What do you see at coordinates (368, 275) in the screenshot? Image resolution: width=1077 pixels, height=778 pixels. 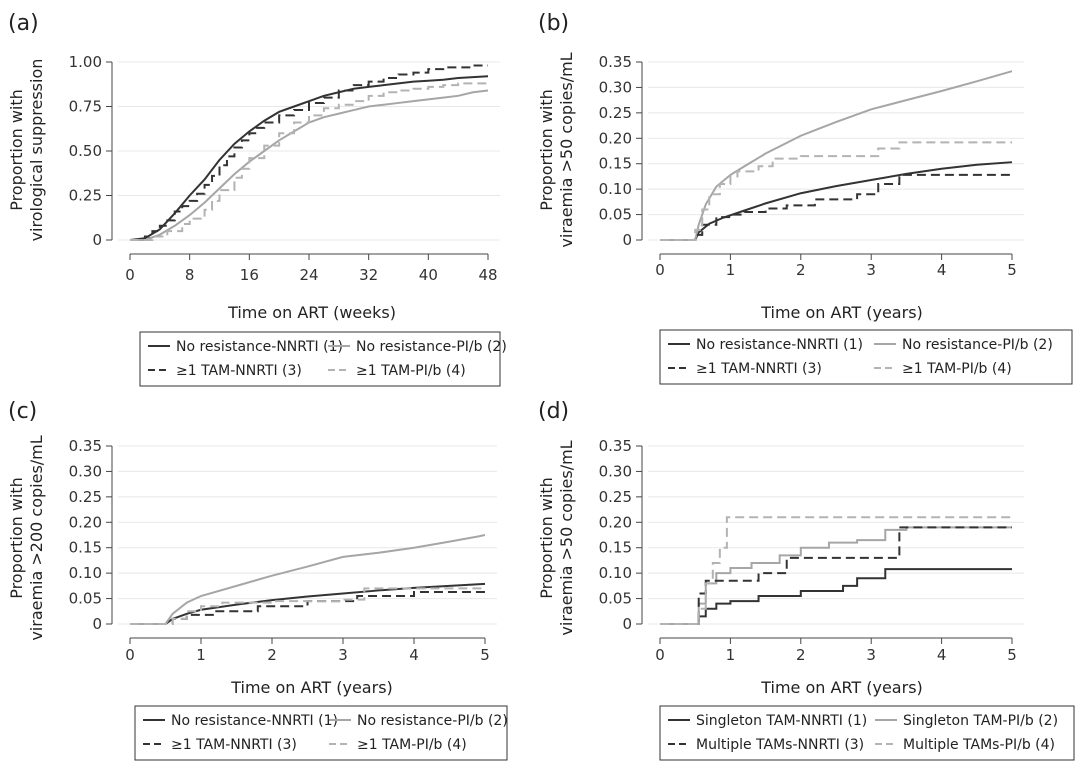 I see `x-tick-label: 32` at bounding box center [368, 275].